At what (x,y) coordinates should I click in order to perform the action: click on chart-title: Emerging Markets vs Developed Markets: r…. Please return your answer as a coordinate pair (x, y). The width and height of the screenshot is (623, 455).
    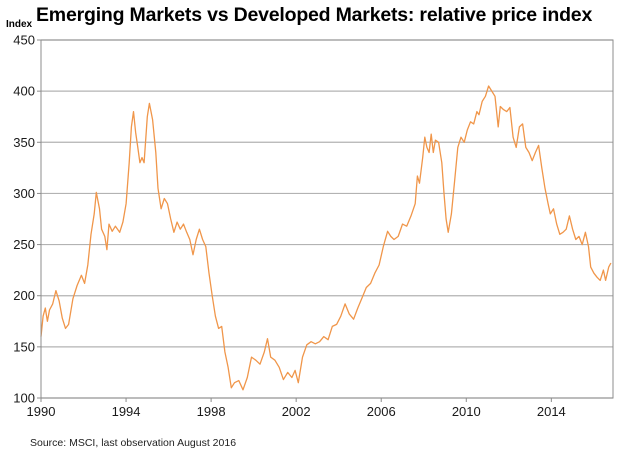
    Looking at the image, I should click on (314, 15).